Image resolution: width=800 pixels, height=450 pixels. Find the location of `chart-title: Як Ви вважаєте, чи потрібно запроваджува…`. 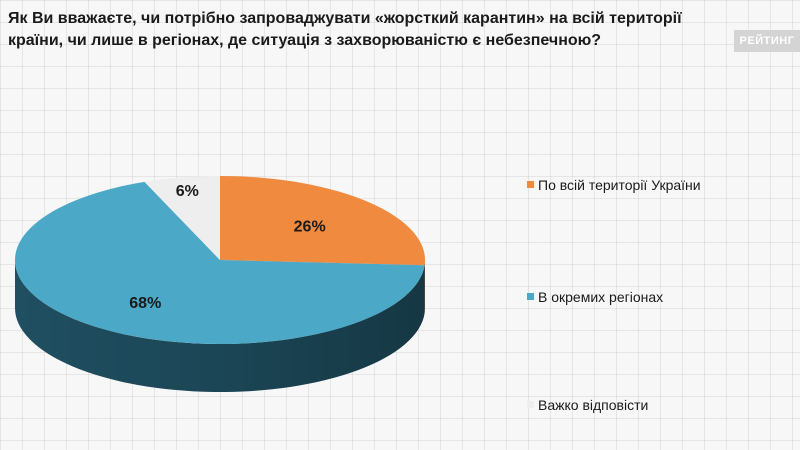

chart-title: Як Ви вважаєте, чи потрібно запроваджува… is located at coordinates (345, 29).